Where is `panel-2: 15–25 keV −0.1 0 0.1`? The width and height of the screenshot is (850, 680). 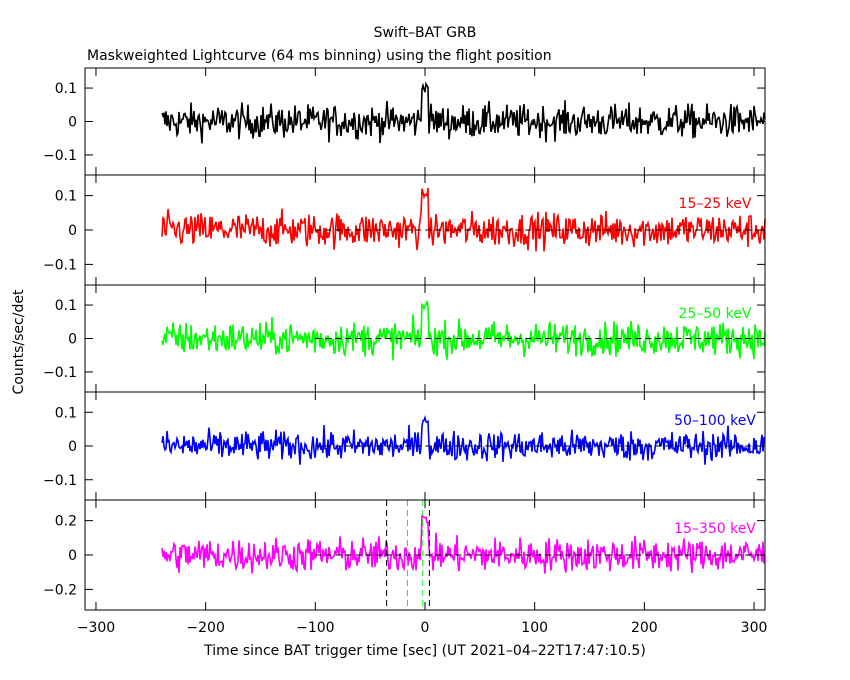 panel-2: 15–25 keV −0.1 0 0.1 is located at coordinates (404, 230).